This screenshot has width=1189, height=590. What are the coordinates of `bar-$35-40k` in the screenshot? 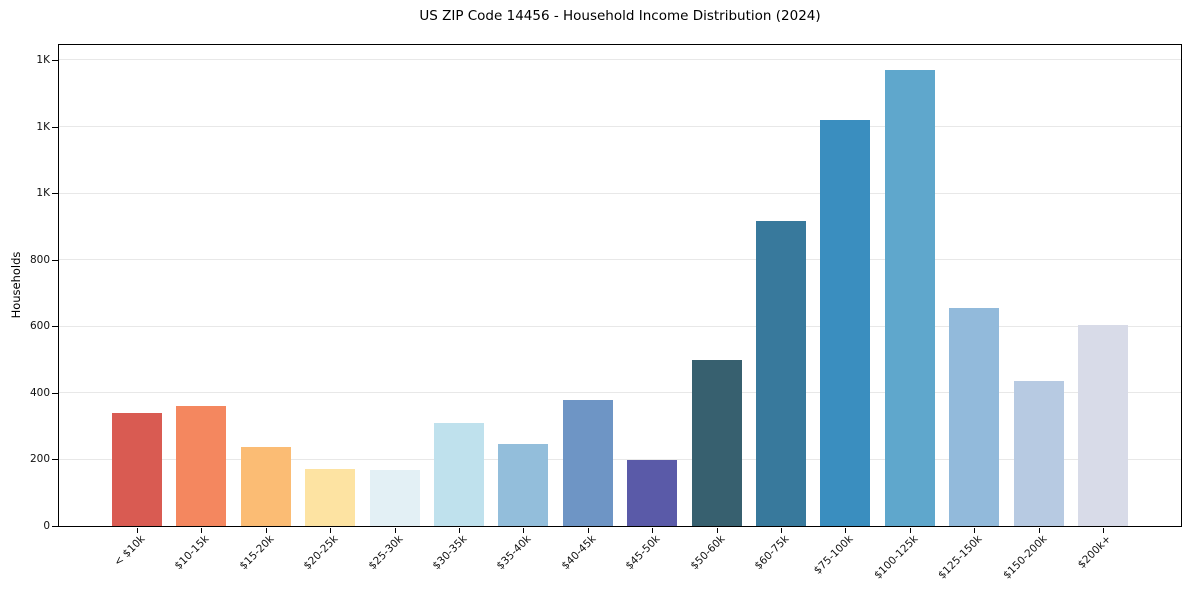 It's located at (523, 485).